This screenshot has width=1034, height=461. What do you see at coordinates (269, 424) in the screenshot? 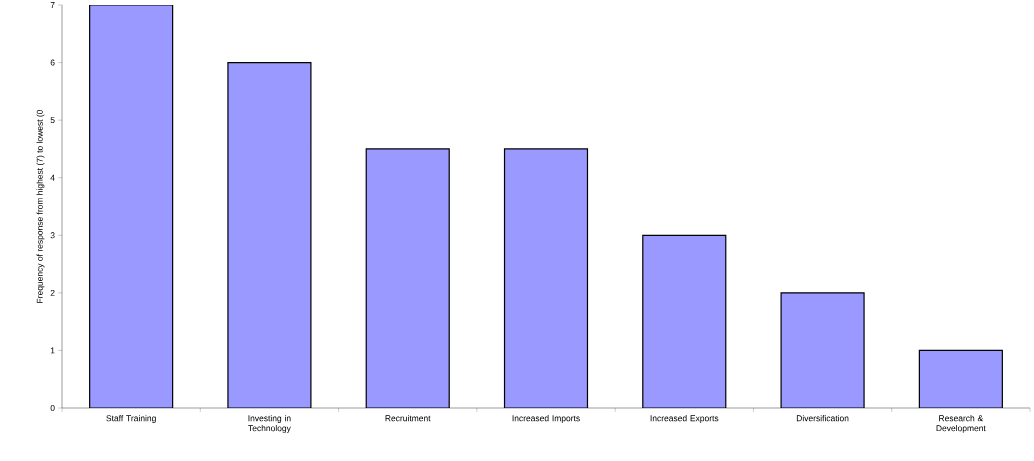
I see `x-tick-label: Investing in Technology` at bounding box center [269, 424].